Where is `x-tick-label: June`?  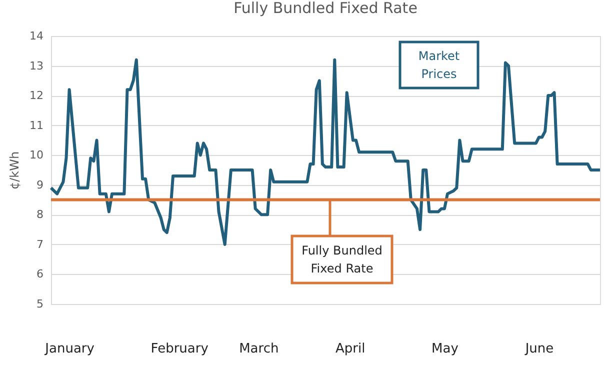
x-tick-label: June is located at coordinates (539, 349).